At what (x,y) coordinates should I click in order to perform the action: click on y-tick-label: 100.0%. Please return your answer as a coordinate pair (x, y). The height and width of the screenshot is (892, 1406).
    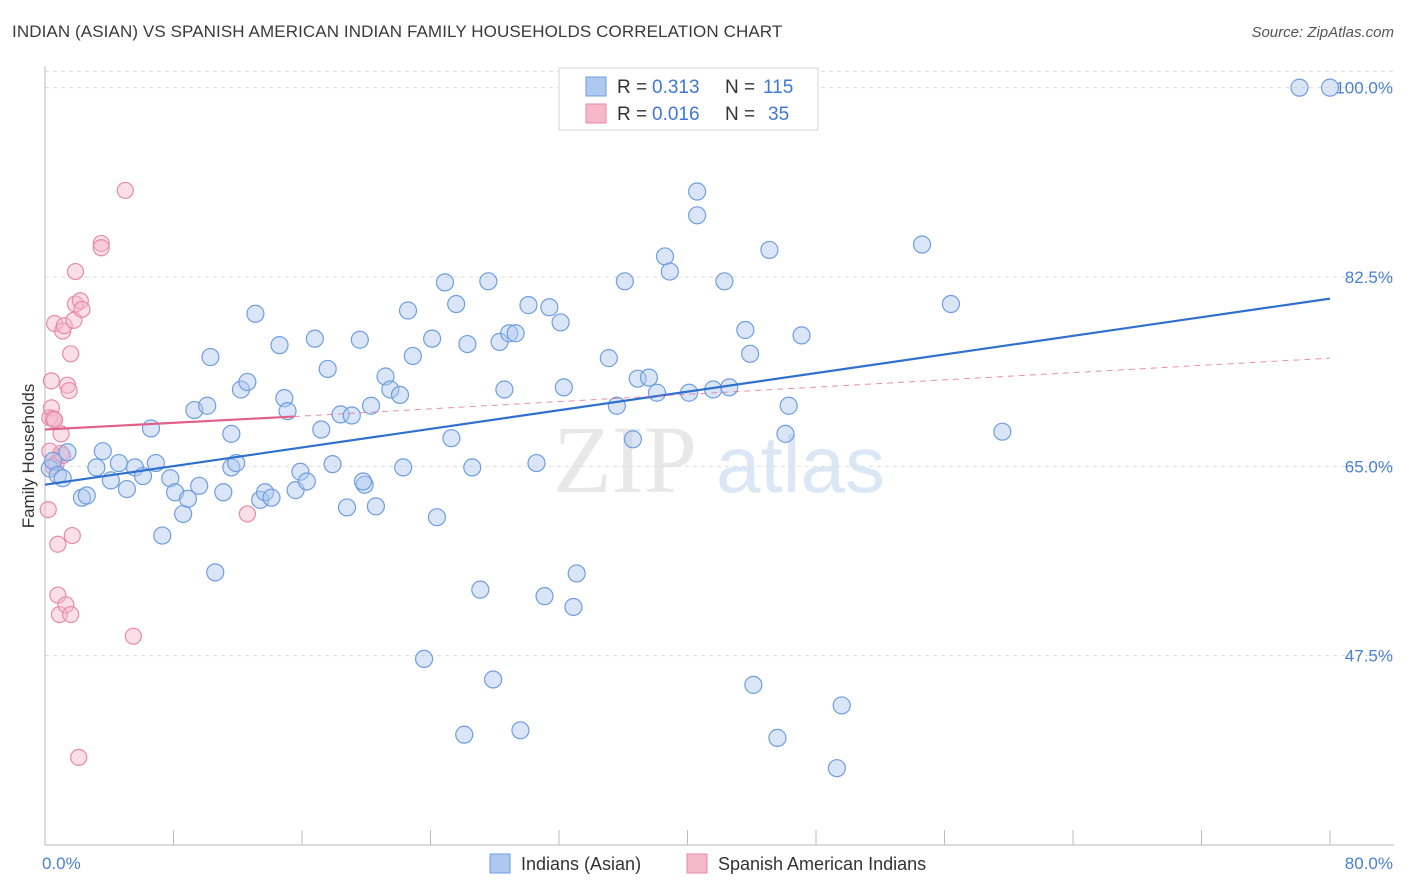
    Looking at the image, I should click on (1364, 88).